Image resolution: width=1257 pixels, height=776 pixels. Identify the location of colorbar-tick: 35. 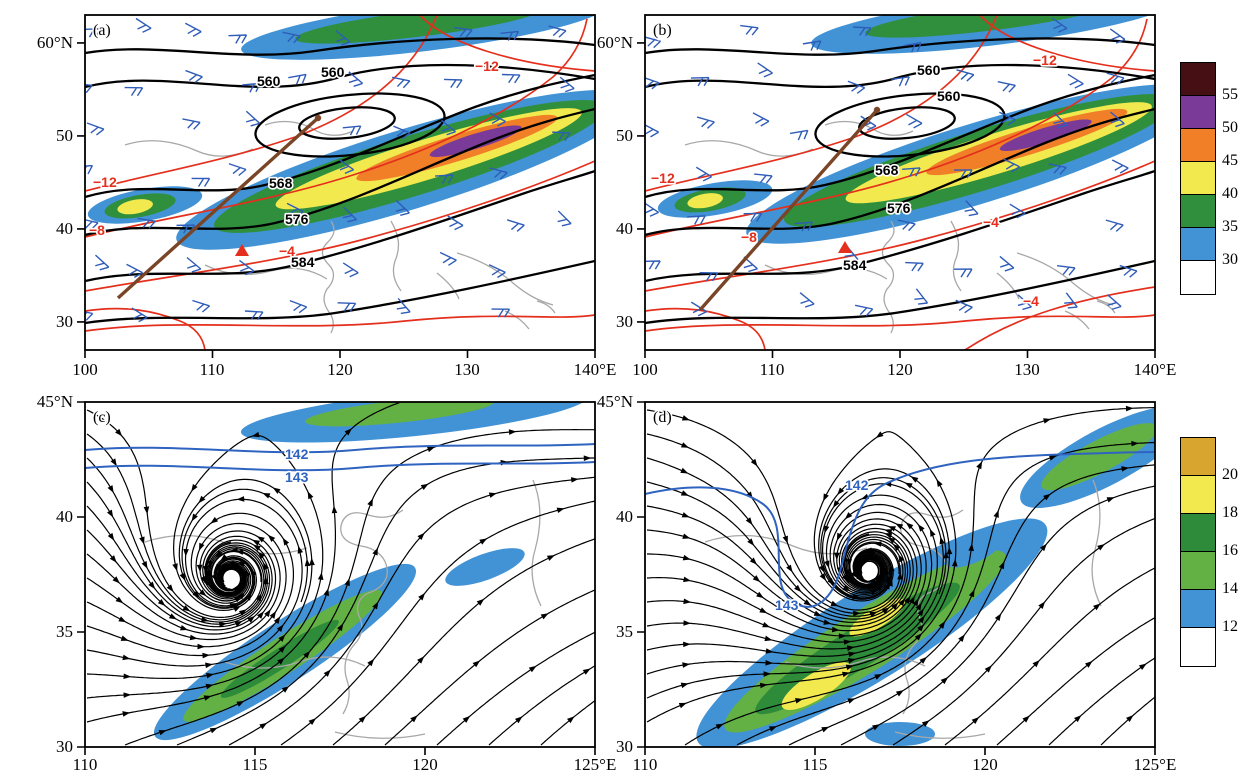
(1230, 226).